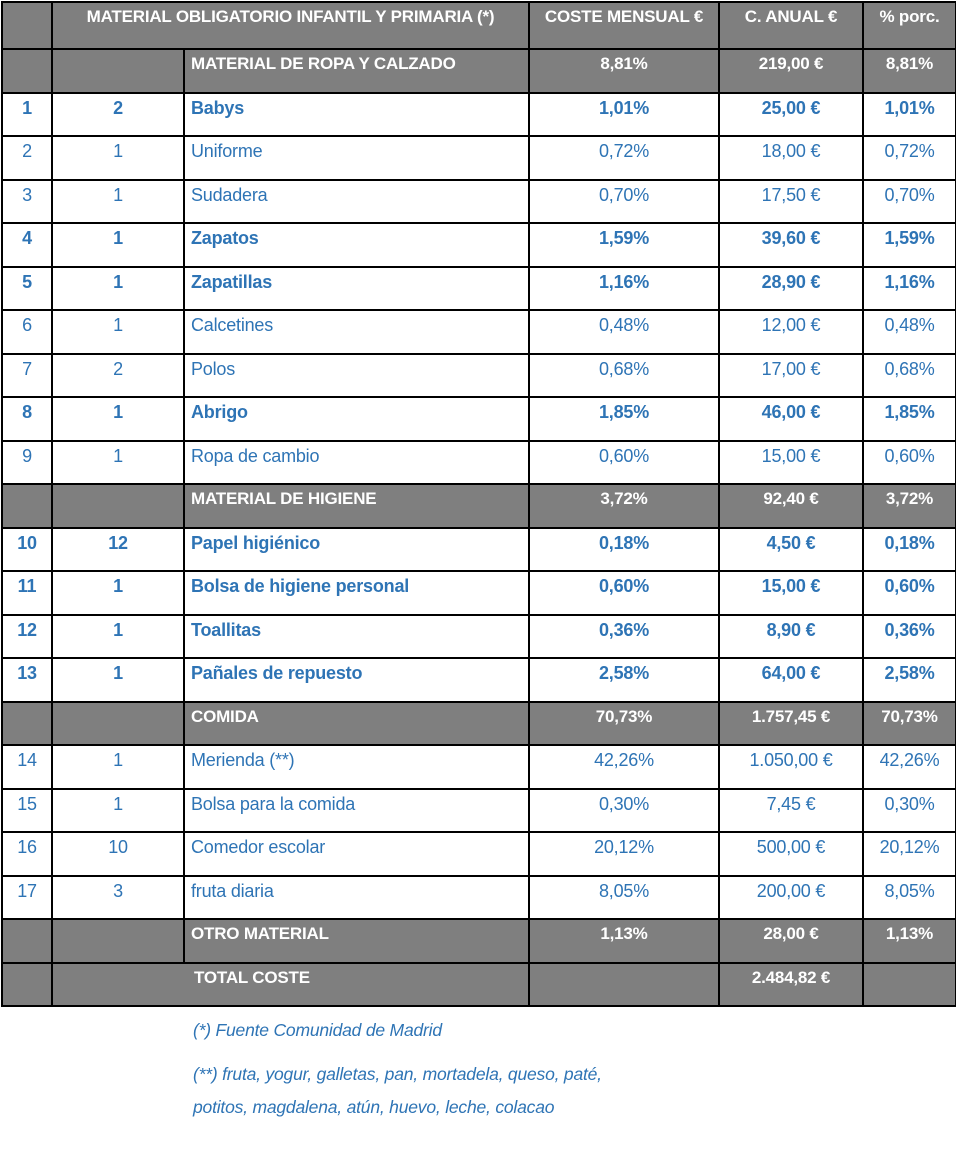 The image size is (956, 1155). I want to click on item-coste-mensual: 0,18%, so click(624, 549).